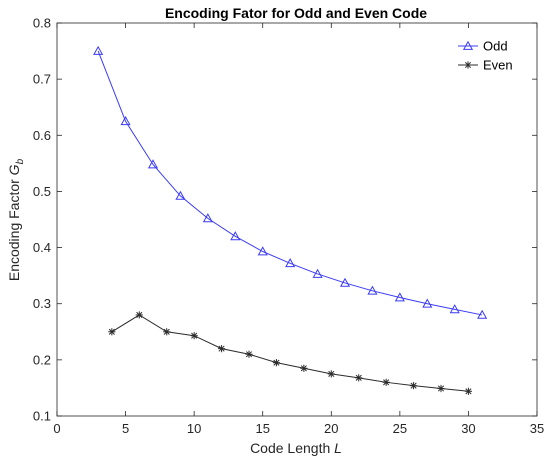 This screenshot has height=461, width=550. Describe the element at coordinates (537, 428) in the screenshot. I see `x-tick-label: 35` at that location.